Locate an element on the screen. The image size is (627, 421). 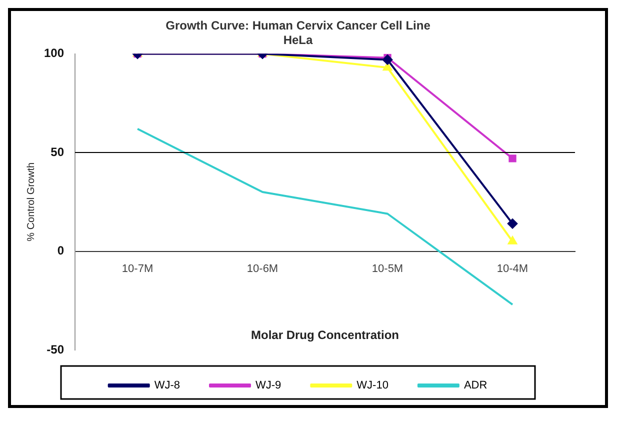
y-tick-label: 100 is located at coordinates (54, 53).